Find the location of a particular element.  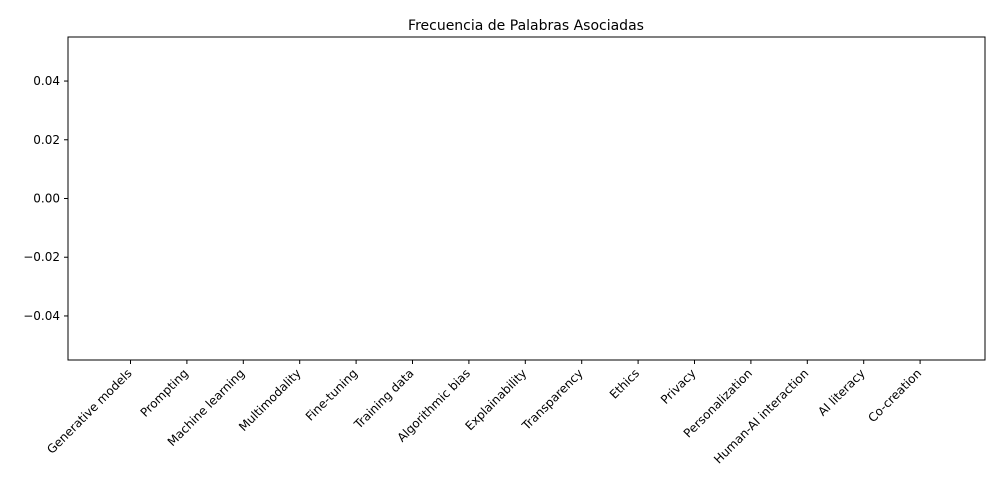

x-tick-label: Generative models is located at coordinates (89, 411).